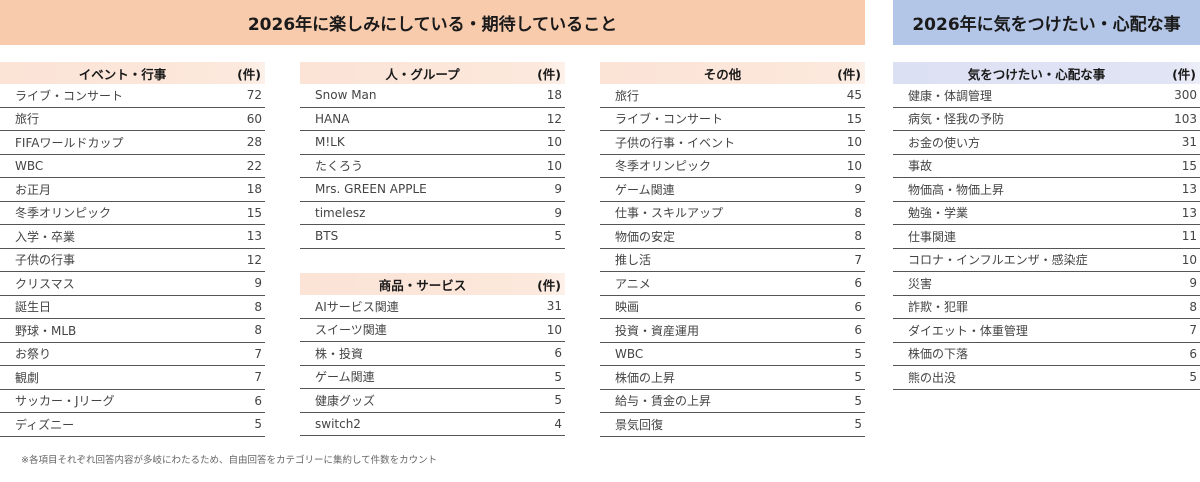  I want to click on row-label: 事故, so click(920, 166).